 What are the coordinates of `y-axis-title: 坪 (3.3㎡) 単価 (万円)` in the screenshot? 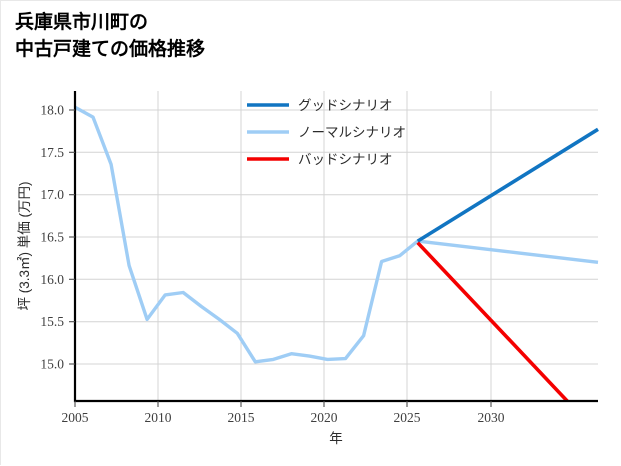 It's located at (24, 245).